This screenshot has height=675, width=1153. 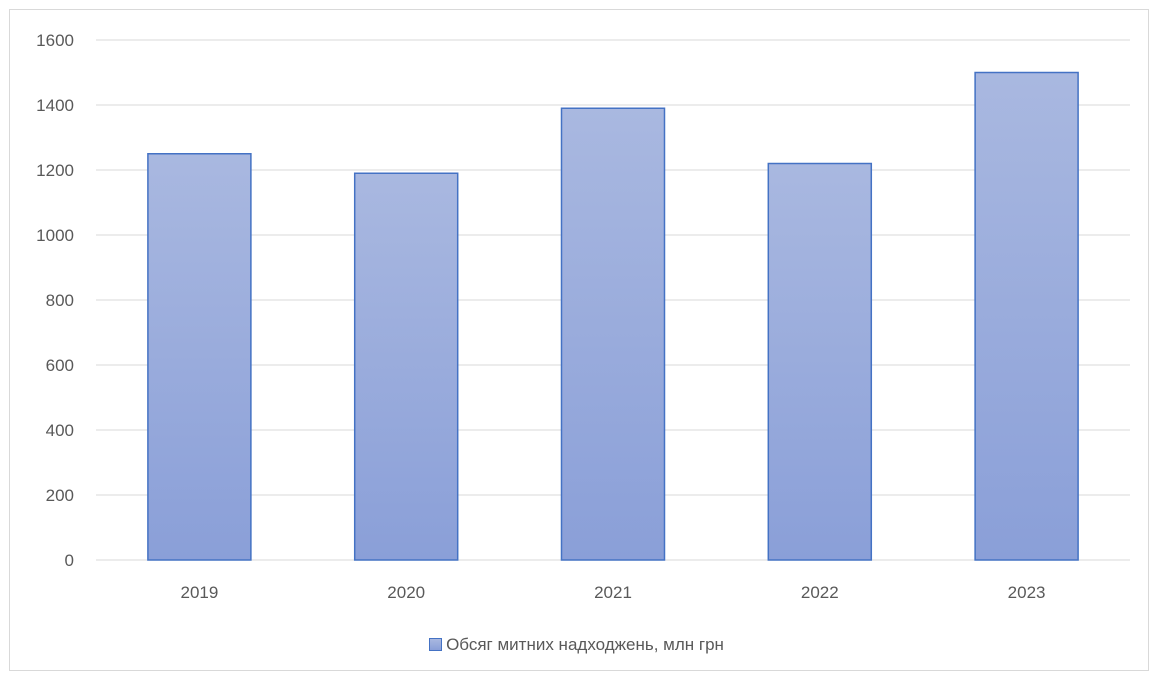 I want to click on y-axis-ticks: 0 200 400 600 800 1000 1200 1400 1600, so click(x=55, y=300).